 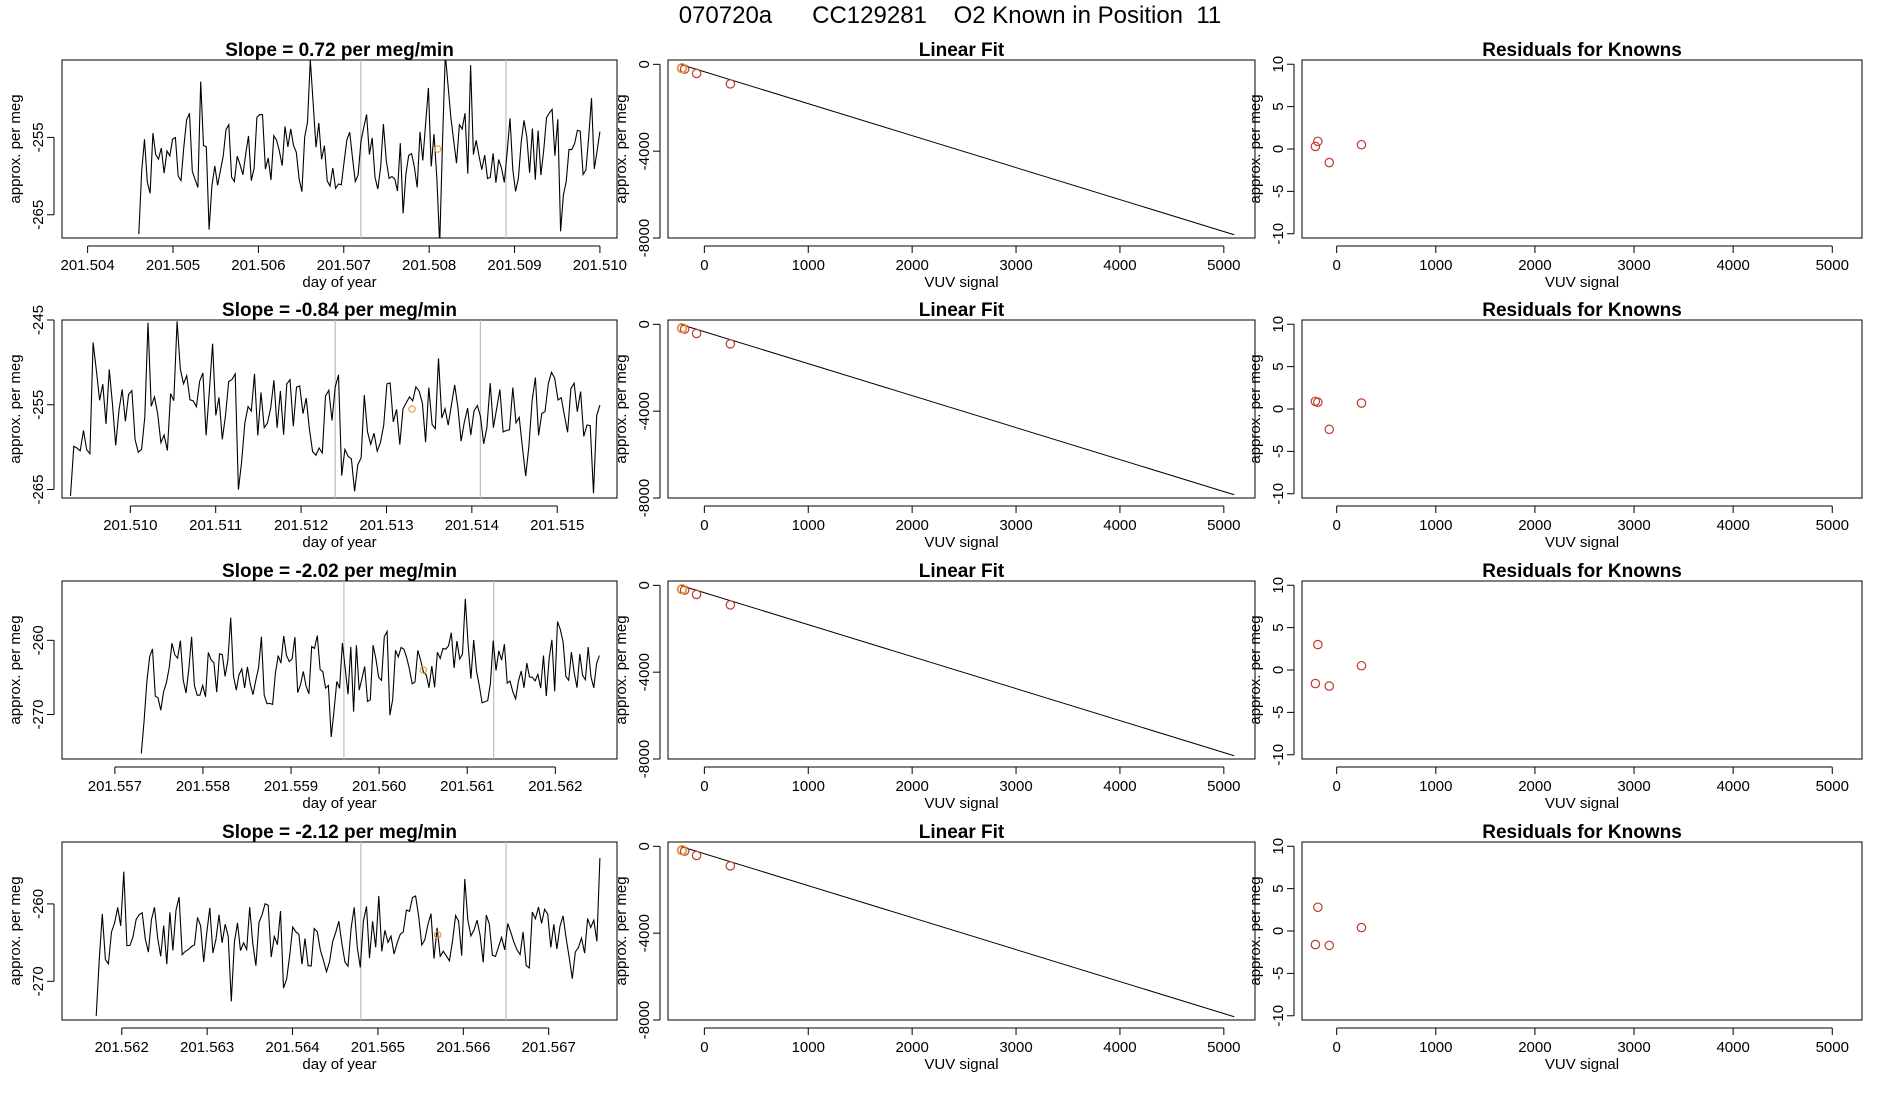 I want to click on data-point-highlight, so click(x=682, y=850).